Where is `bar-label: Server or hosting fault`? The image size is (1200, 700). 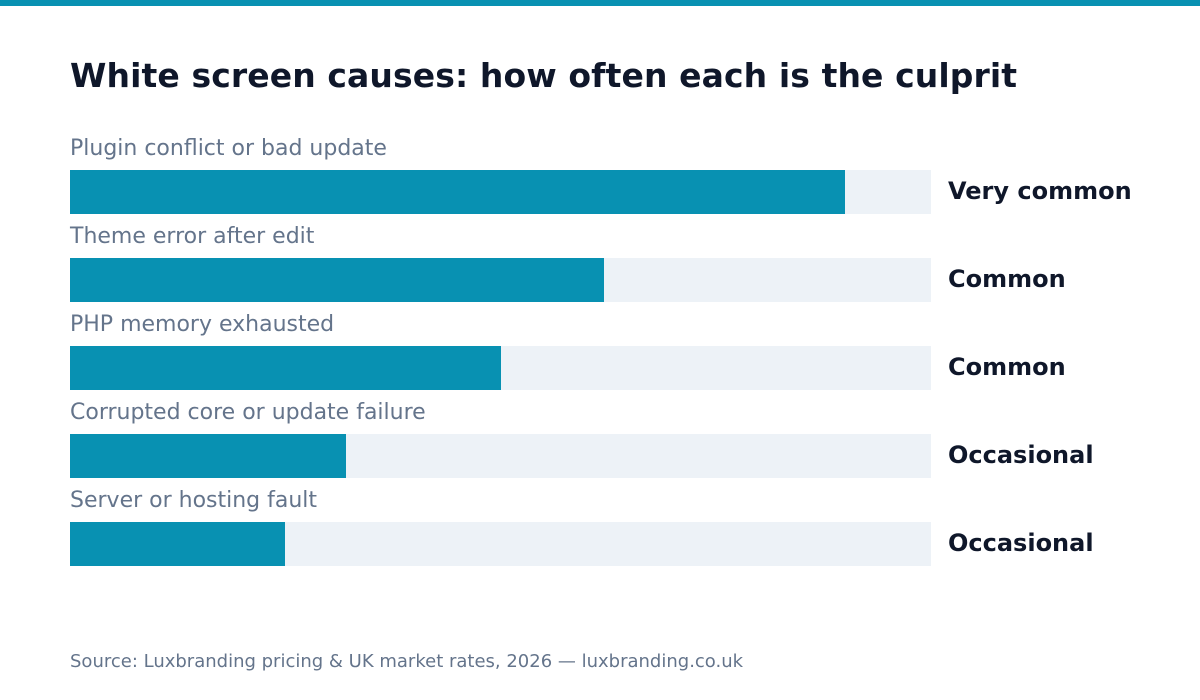 bar-label: Server or hosting fault is located at coordinates (194, 500).